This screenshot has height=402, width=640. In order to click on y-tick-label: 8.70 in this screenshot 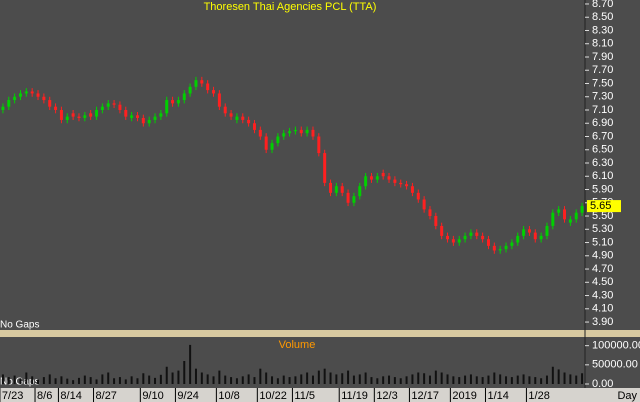, I will do `click(602, 5)`.